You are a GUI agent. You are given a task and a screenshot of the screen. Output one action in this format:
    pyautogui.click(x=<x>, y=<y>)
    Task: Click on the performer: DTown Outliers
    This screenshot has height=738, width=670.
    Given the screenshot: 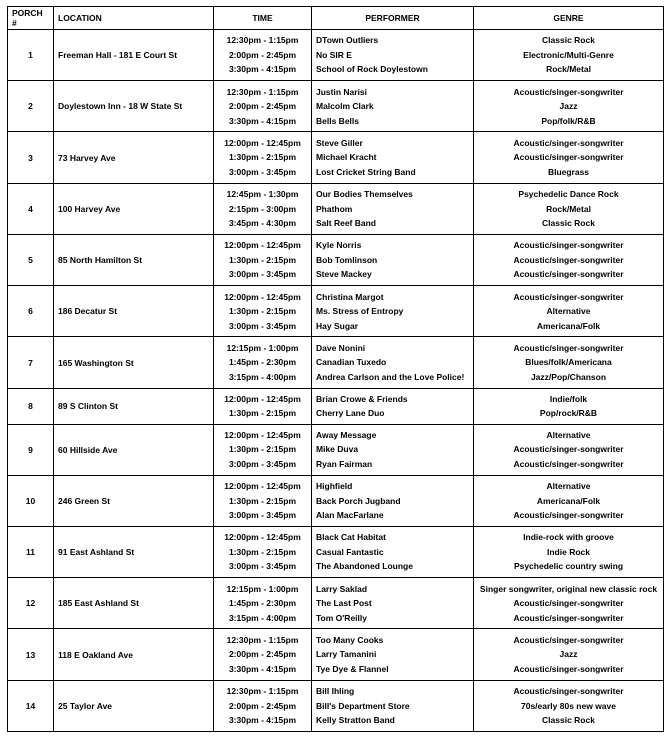 What is the action you would take?
    pyautogui.click(x=347, y=40)
    